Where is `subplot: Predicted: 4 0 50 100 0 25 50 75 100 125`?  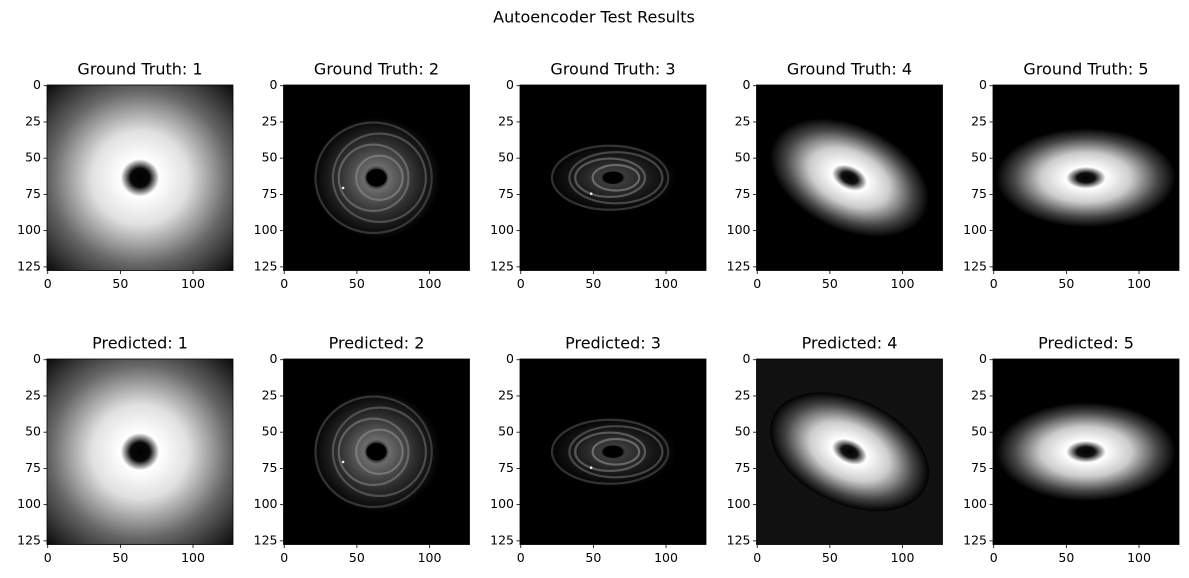
subplot: Predicted: 4 0 50 100 0 25 50 75 100 125 is located at coordinates (835, 449).